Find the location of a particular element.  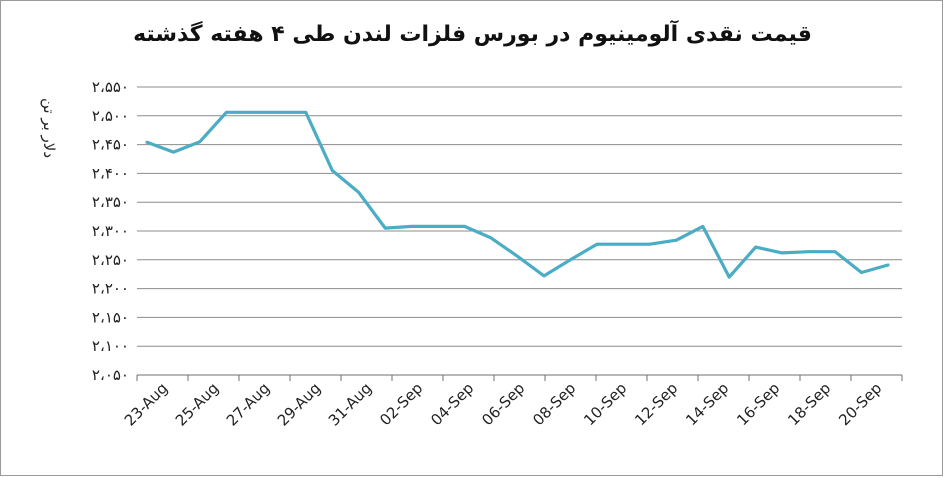

x-tick-label: 06-Sep is located at coordinates (503, 404).